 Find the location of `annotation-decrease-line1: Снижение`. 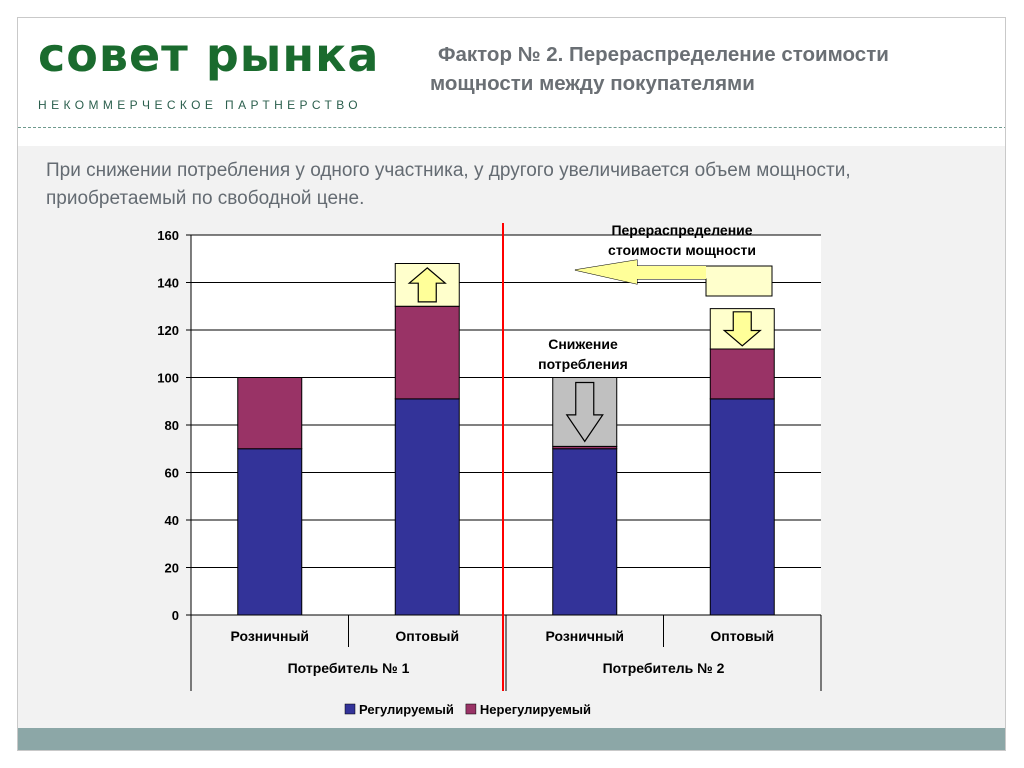

annotation-decrease-line1: Снижение is located at coordinates (583, 344).